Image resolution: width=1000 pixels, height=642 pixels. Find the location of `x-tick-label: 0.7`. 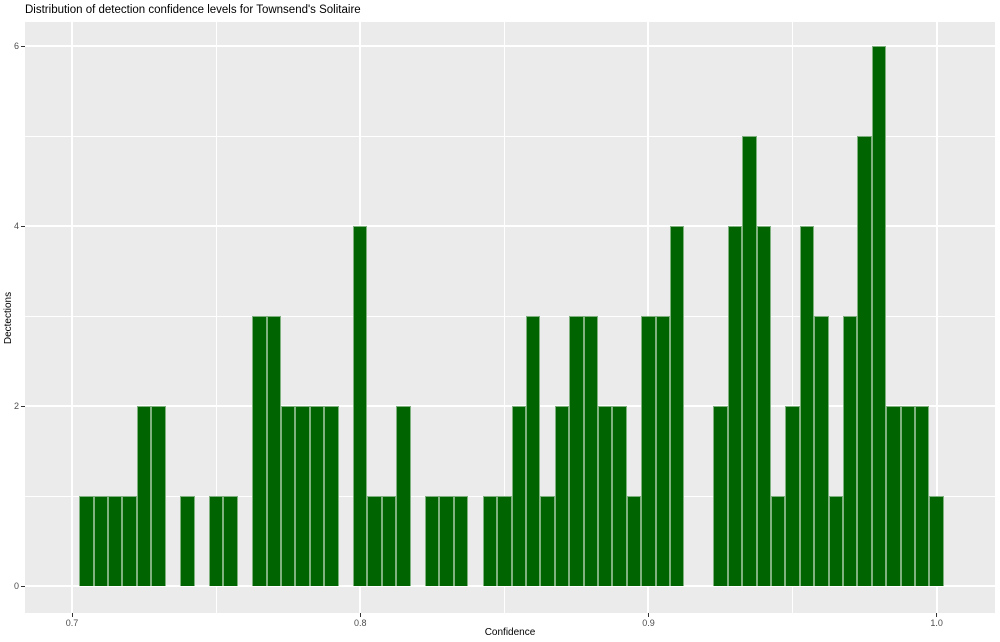

x-tick-label: 0.7 is located at coordinates (72, 623).